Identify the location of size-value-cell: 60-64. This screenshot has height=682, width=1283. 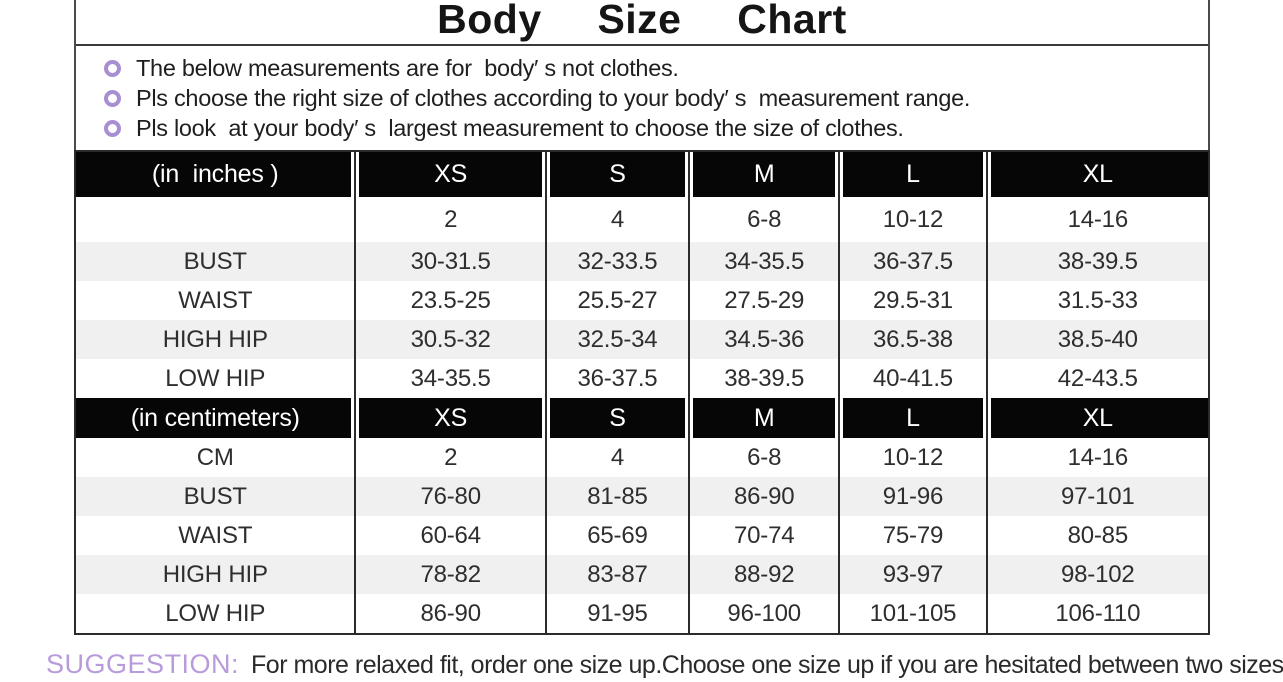
(450, 535).